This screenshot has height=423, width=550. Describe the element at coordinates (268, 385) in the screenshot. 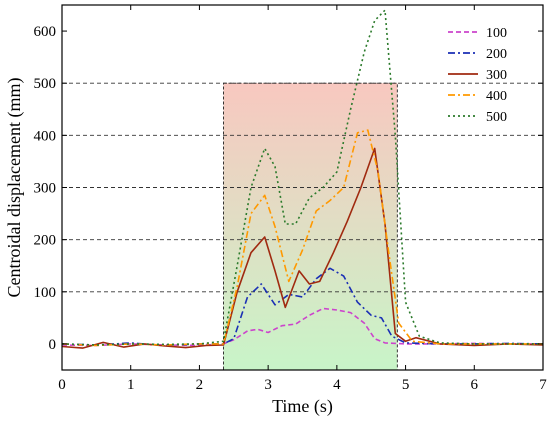

I see `x-tick-label: 3` at that location.